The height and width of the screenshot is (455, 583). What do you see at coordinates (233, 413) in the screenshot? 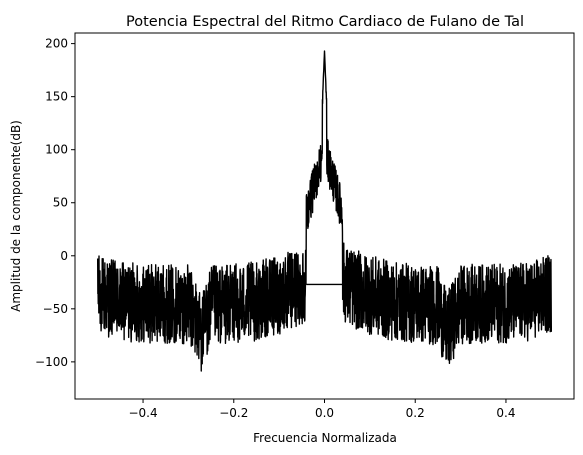
I see `x-tick-label: −0.2` at bounding box center [233, 413].